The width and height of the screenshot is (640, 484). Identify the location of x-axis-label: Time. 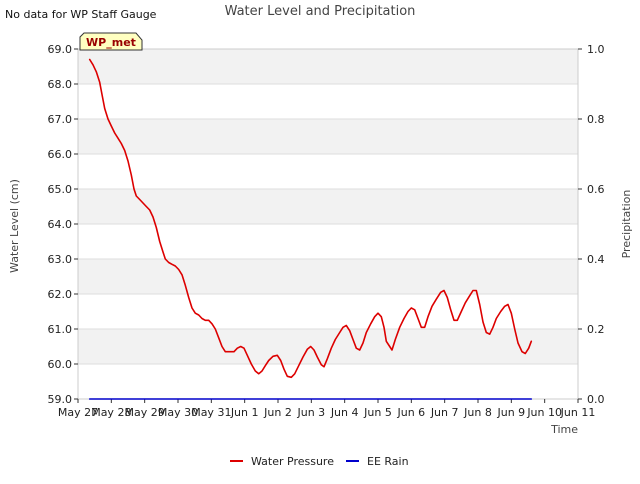
(564, 429).